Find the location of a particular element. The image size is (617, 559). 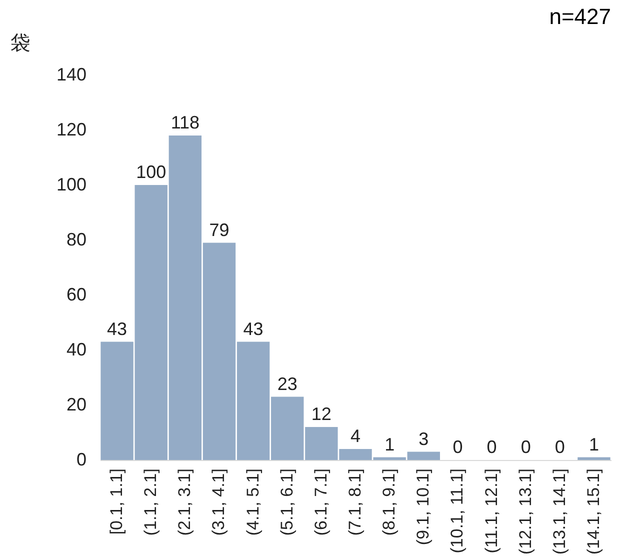

y-tick-label: 20 is located at coordinates (76, 404).